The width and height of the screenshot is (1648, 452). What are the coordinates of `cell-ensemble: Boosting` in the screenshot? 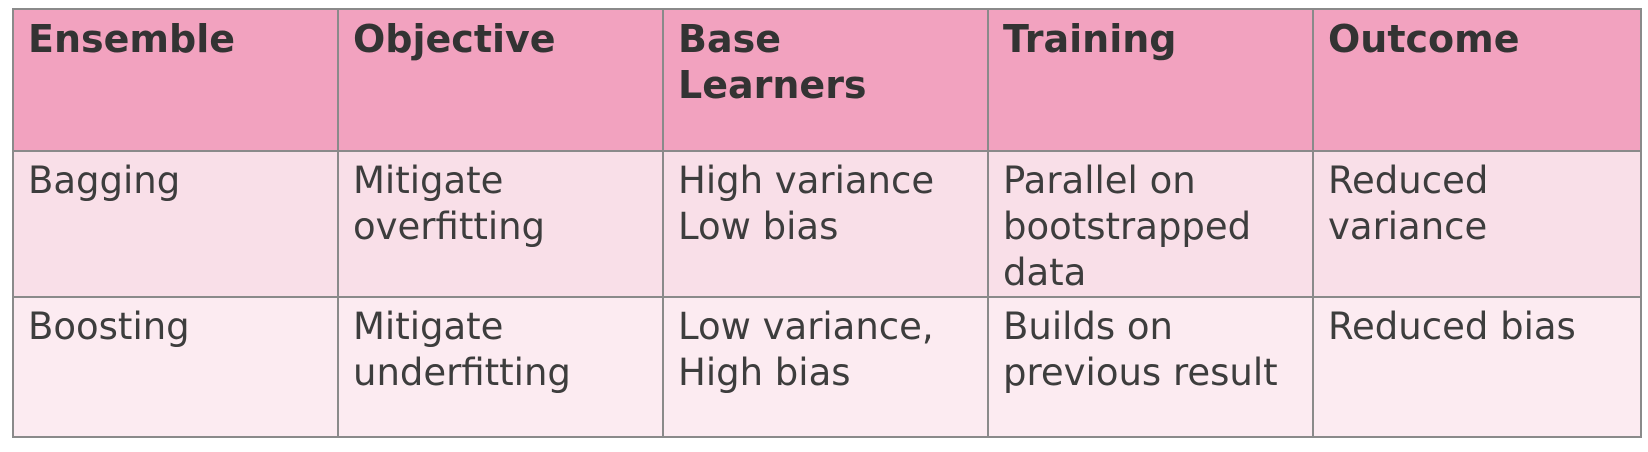 It's located at (175, 367).